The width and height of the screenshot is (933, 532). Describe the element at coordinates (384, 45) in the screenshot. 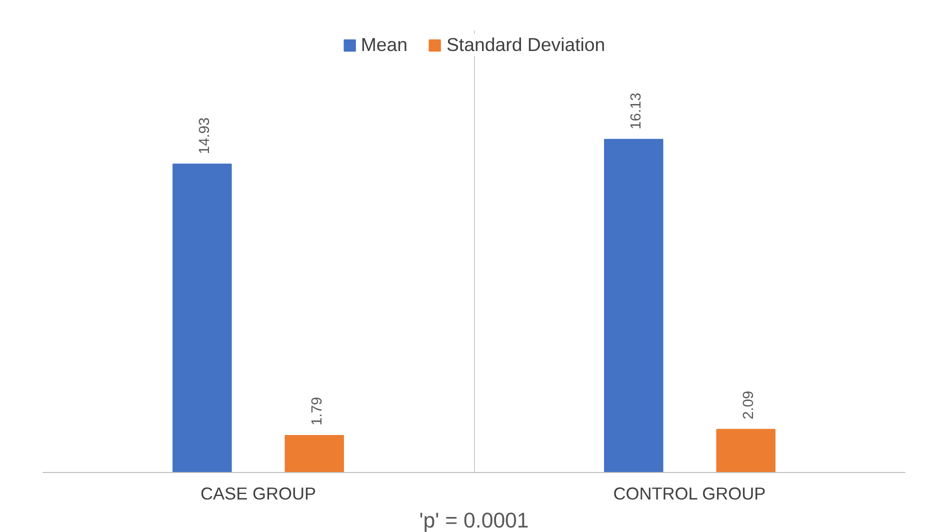

I see `legend-label: Mean` at that location.